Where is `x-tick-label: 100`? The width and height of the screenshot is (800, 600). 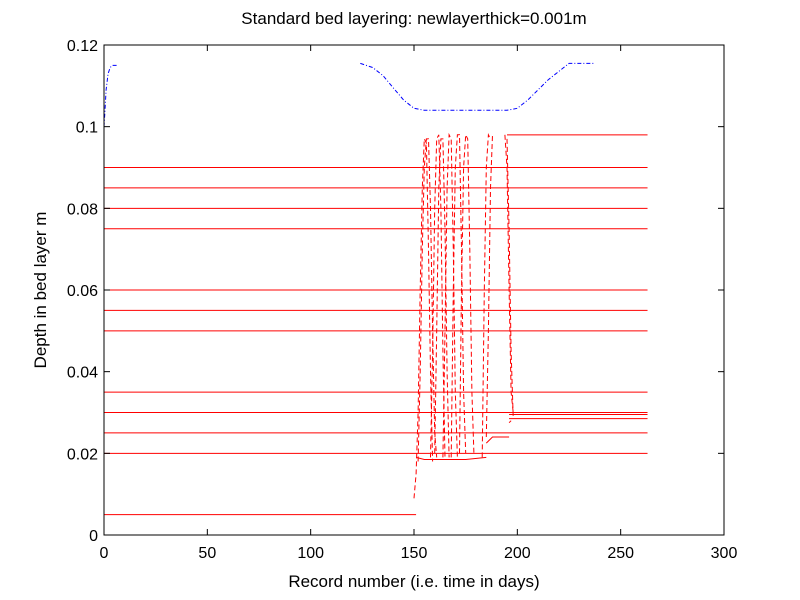
x-tick-label: 100 is located at coordinates (310, 553).